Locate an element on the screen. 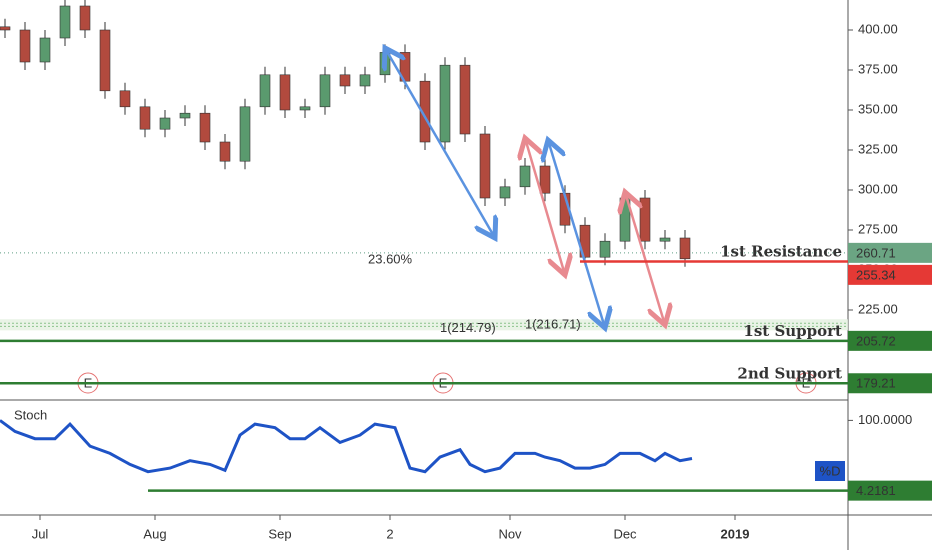 Image resolution: width=932 pixels, height=550 pixels. level-label: 1st Resistance is located at coordinates (781, 251).